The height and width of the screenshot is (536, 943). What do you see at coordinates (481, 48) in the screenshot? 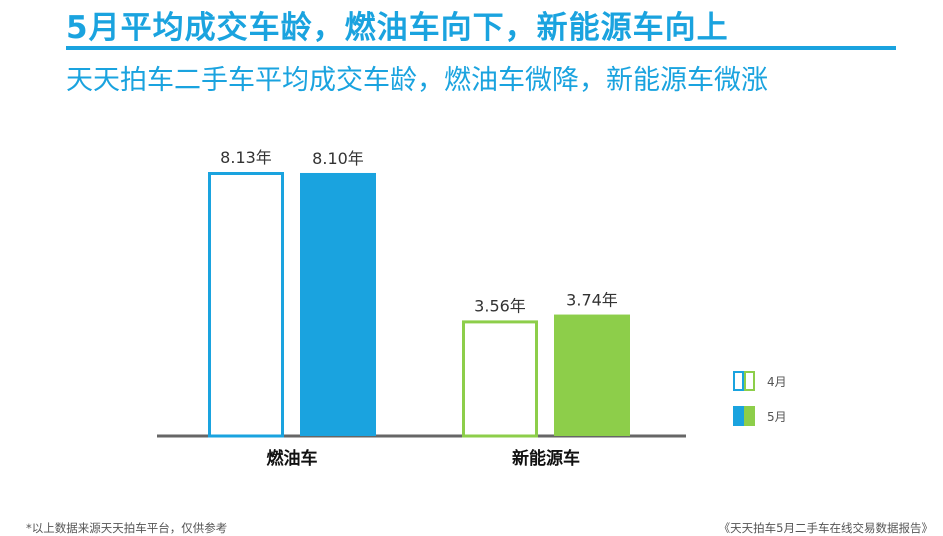
I see `title-divider` at bounding box center [481, 48].